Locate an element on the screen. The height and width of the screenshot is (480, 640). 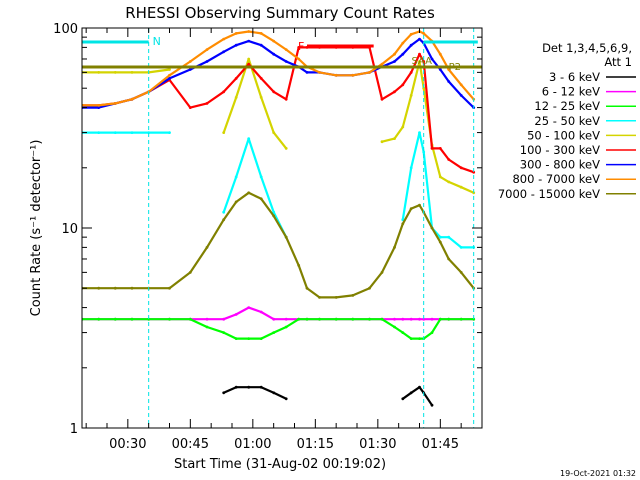
night-flag-label: N is located at coordinates (157, 41).